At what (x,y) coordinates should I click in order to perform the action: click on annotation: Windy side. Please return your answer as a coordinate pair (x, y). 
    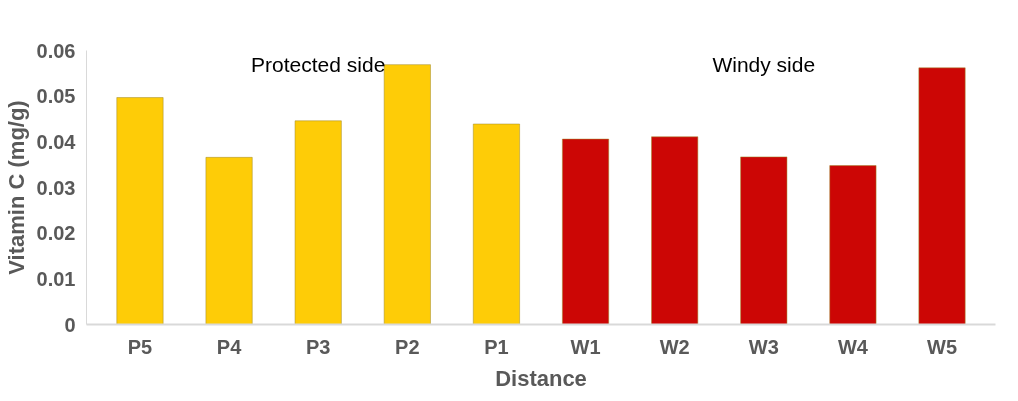
    Looking at the image, I should click on (764, 64).